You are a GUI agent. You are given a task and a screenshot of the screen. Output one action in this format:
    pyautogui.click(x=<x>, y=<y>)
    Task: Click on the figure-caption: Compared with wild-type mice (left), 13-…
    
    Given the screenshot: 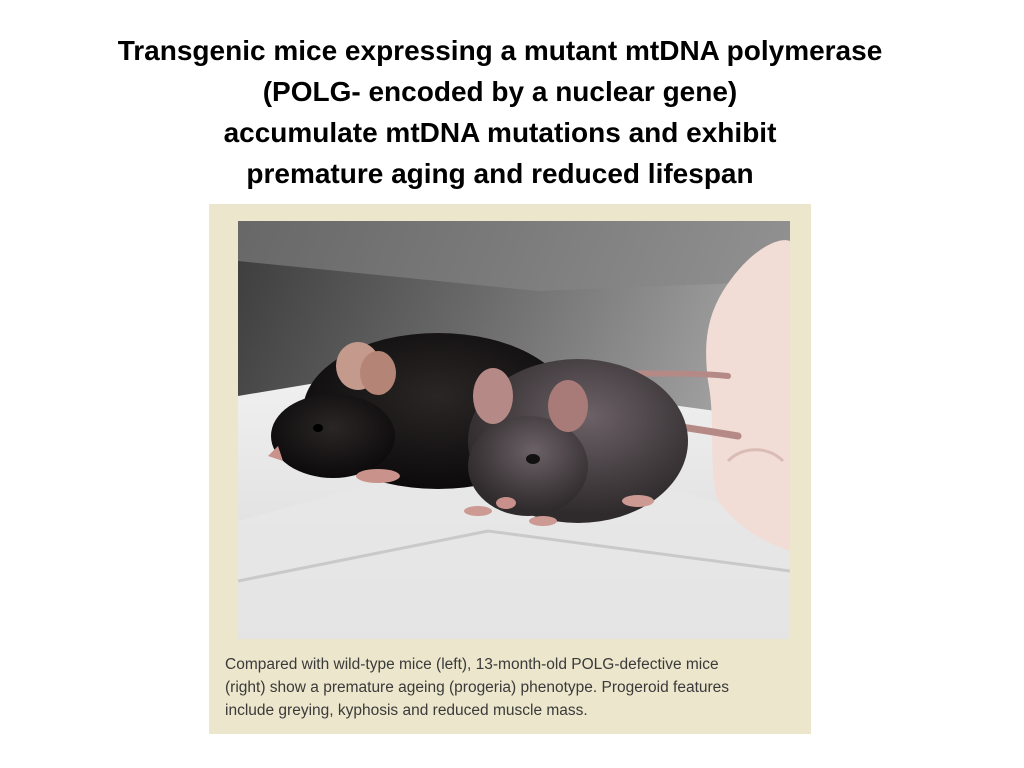 What is the action you would take?
    pyautogui.click(x=514, y=687)
    